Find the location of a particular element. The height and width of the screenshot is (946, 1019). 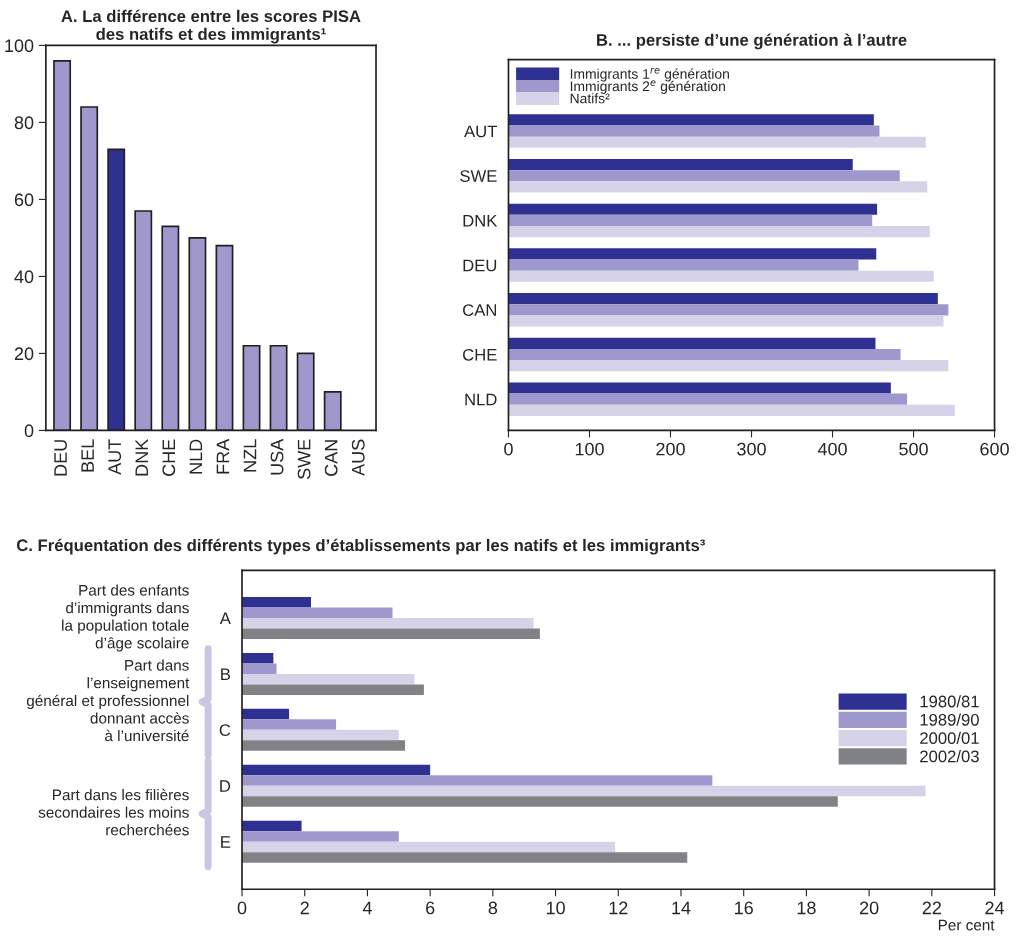

y-tick-label: D is located at coordinates (225, 786).